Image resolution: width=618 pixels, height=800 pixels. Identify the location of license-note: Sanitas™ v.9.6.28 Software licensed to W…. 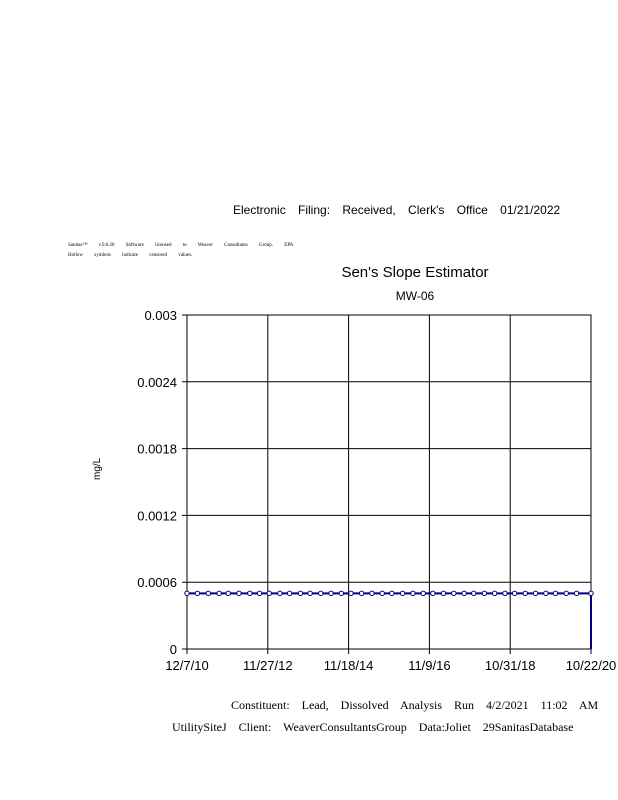
(181, 245).